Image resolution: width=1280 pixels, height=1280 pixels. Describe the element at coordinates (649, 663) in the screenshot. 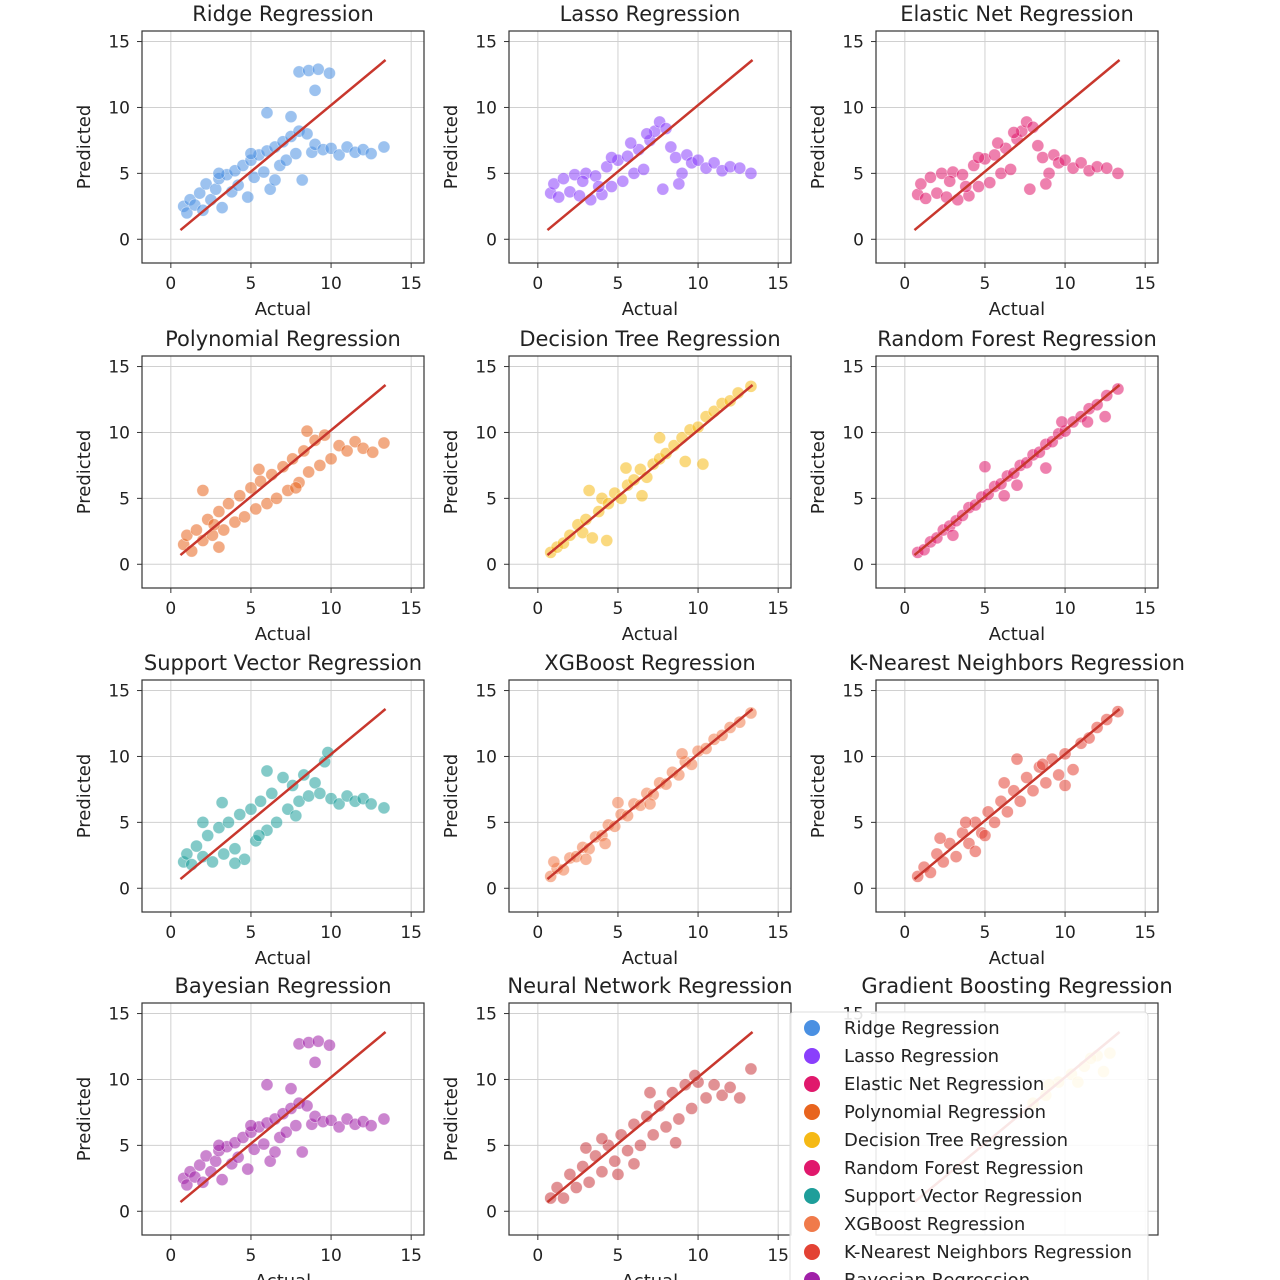

I see `chart-title: XGBoost Regression` at that location.